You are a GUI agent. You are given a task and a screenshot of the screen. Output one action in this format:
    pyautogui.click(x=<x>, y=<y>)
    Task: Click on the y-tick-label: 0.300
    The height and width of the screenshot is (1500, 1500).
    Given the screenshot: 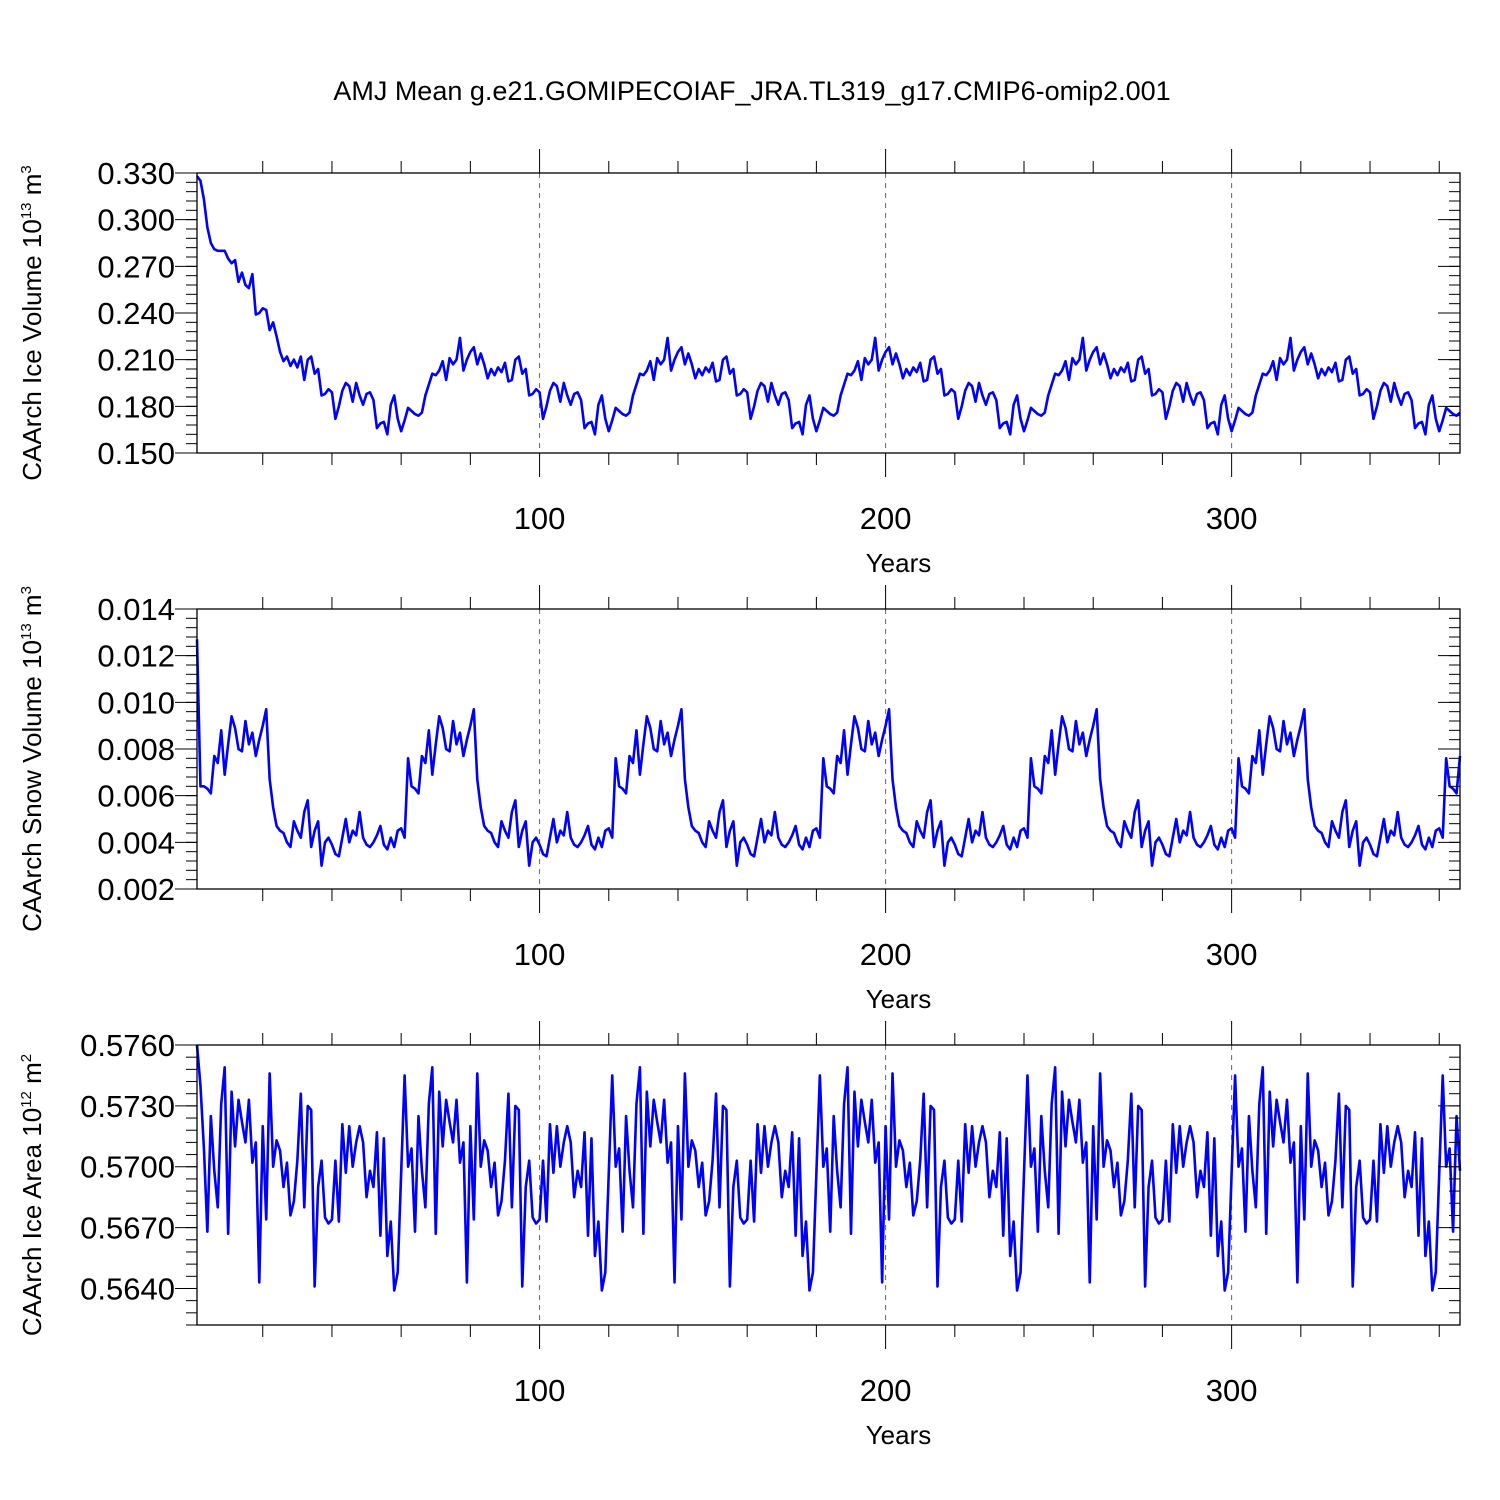 What is the action you would take?
    pyautogui.click(x=136, y=220)
    